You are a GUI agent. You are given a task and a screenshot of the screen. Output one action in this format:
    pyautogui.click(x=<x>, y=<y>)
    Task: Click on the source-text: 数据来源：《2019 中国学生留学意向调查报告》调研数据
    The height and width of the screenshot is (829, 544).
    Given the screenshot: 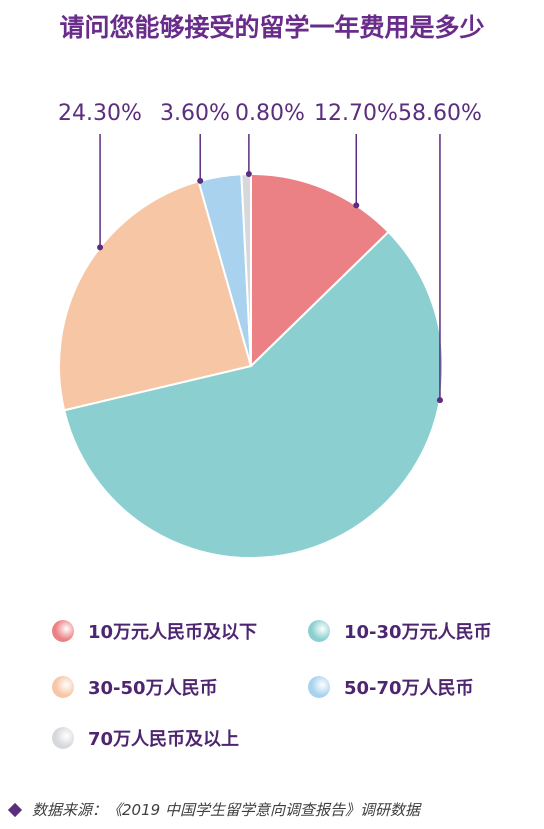 What is the action you would take?
    pyautogui.click(x=226, y=810)
    